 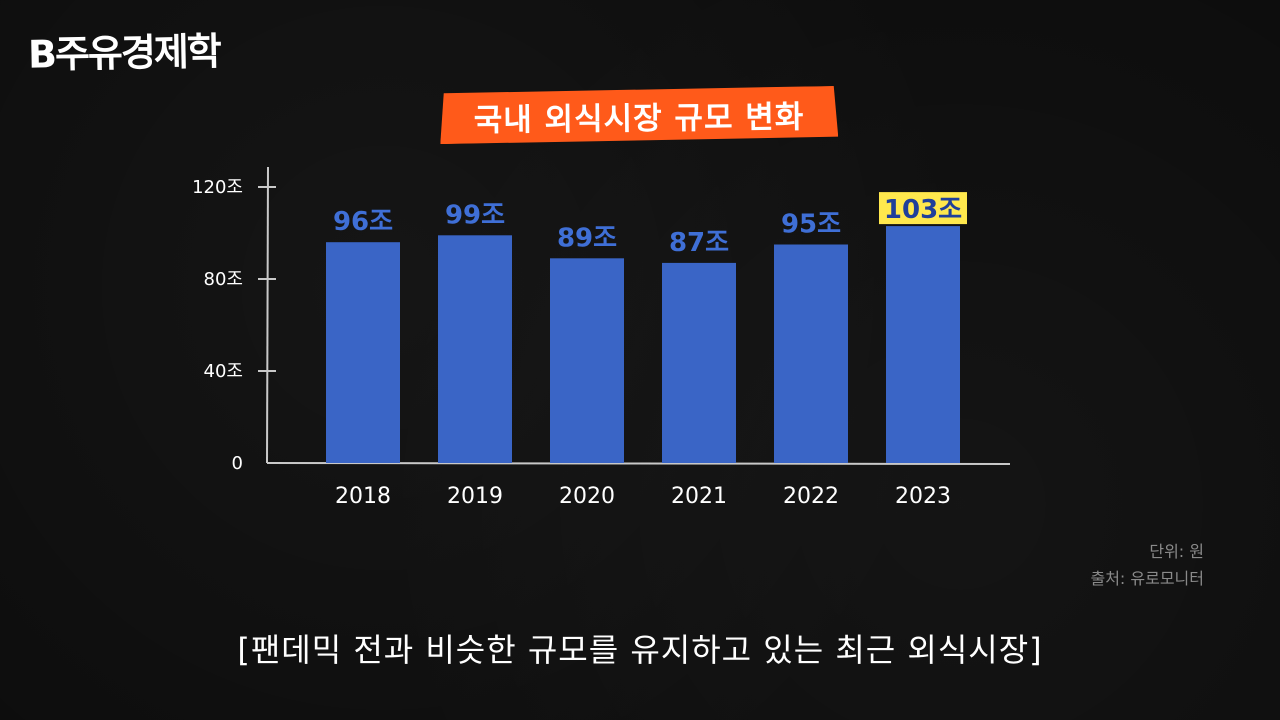 What do you see at coordinates (363, 496) in the screenshot?
I see `x-tick-label: 2018` at bounding box center [363, 496].